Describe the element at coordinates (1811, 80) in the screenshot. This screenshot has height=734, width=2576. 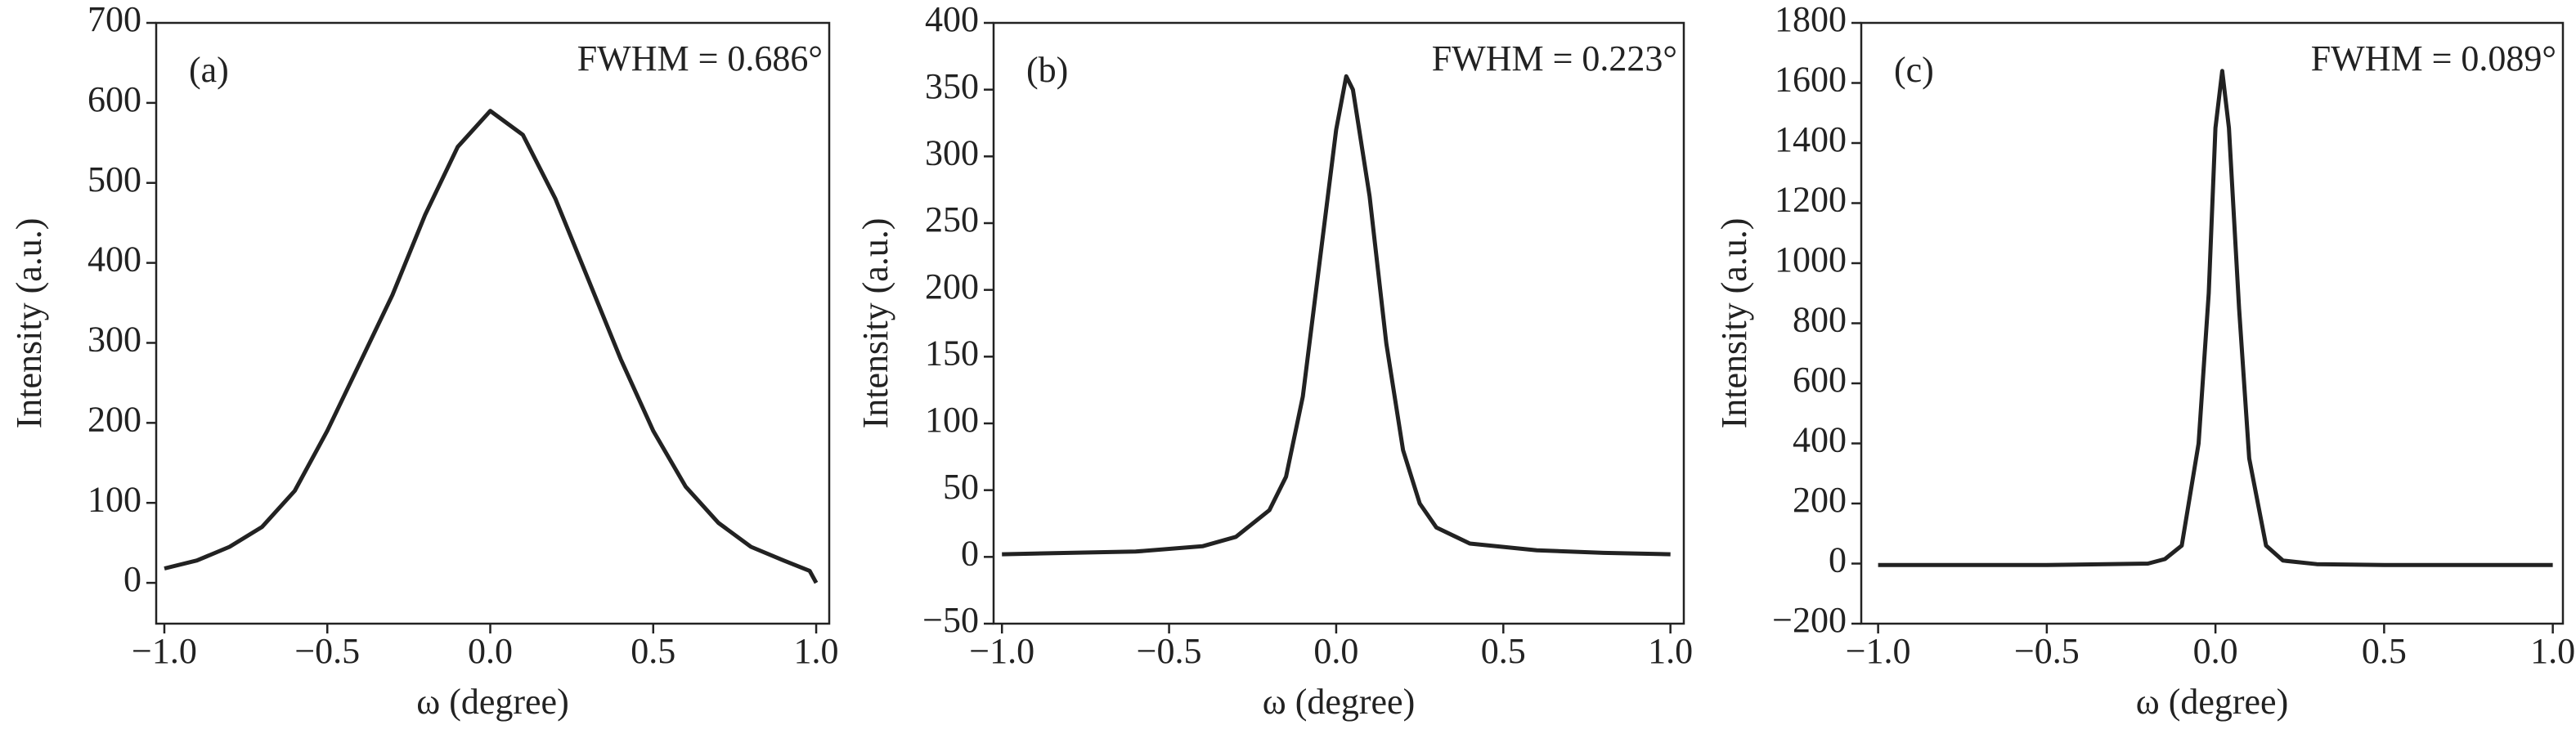
I see `y-tick-label: 1600` at that location.